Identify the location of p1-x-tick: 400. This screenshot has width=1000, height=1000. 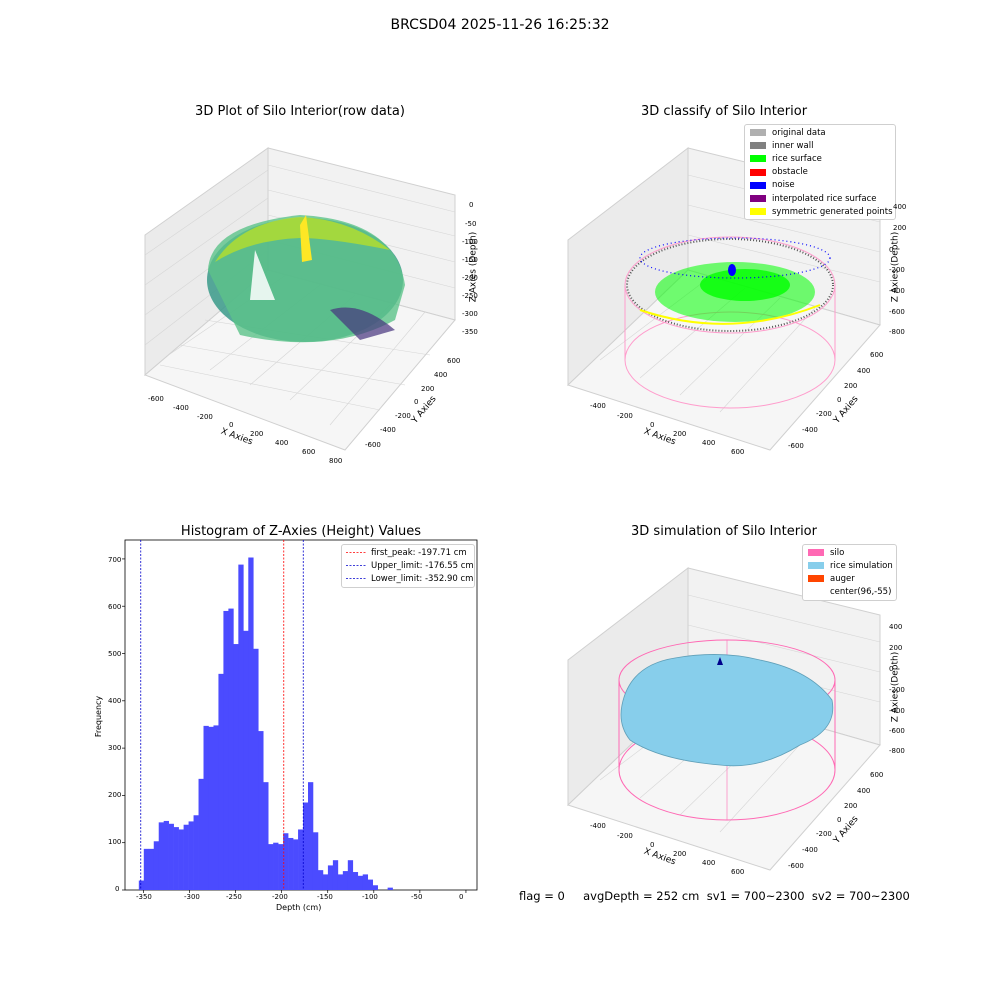
(282, 443).